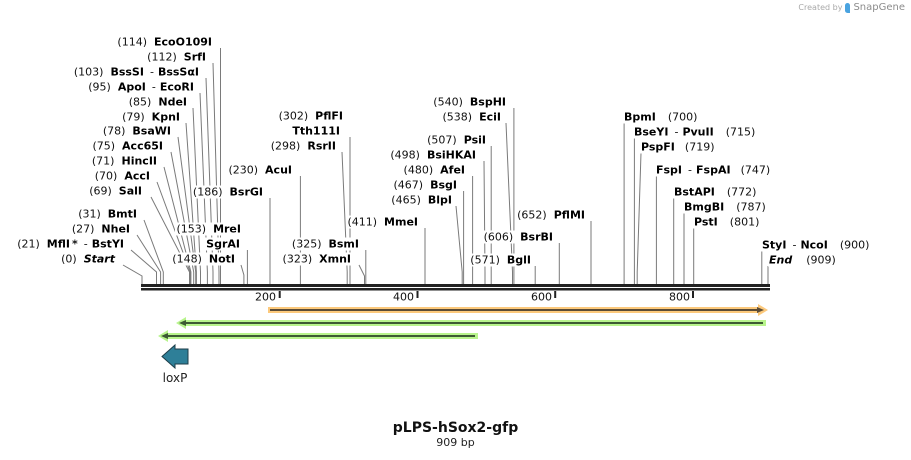 This screenshot has height=460, width=911. I want to click on site-label: (571) BglI, so click(500, 260).